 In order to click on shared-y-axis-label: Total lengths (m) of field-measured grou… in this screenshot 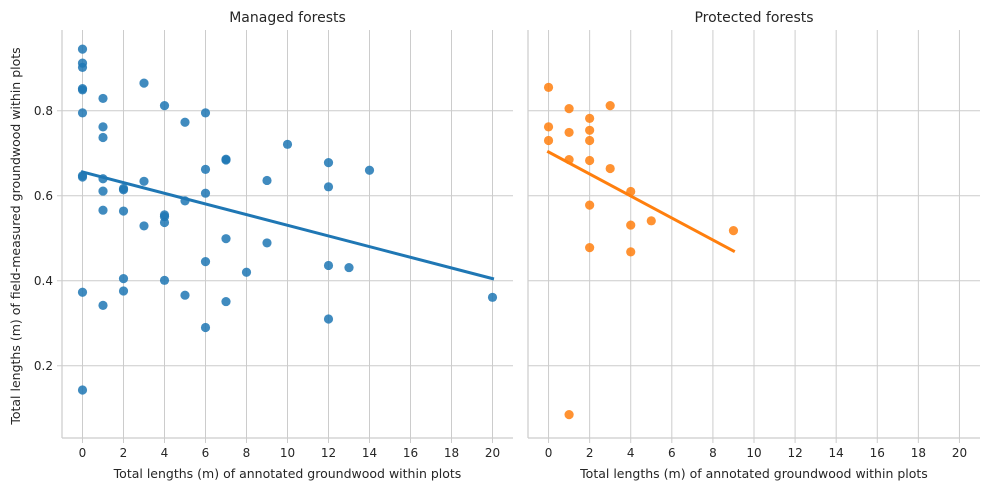, I will do `click(15, 236)`.